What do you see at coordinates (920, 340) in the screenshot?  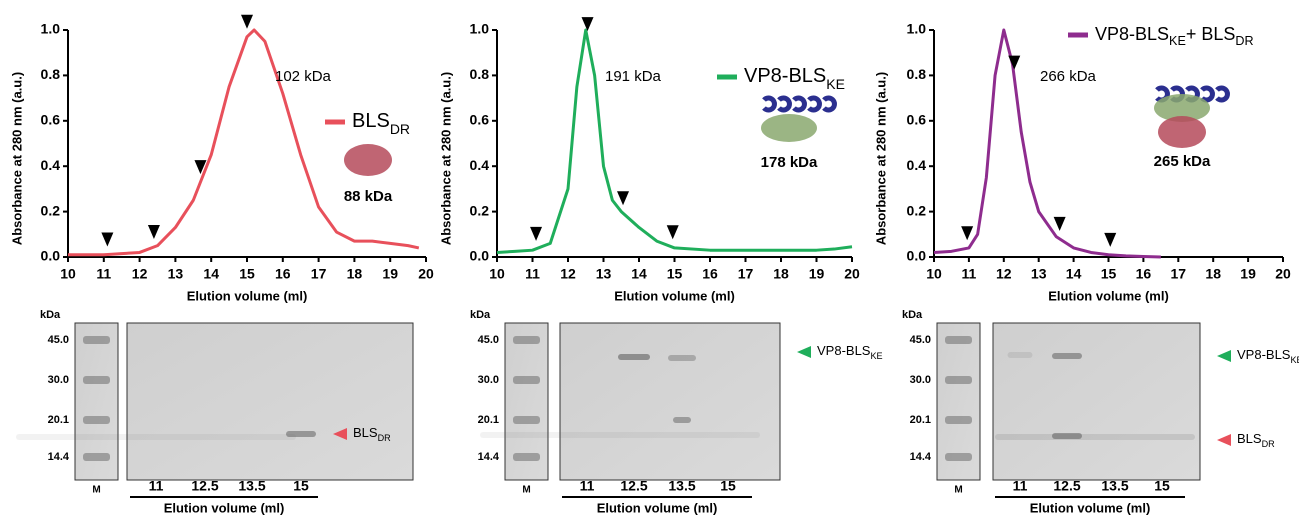 I see `ladder-label: 45.0` at bounding box center [920, 340].